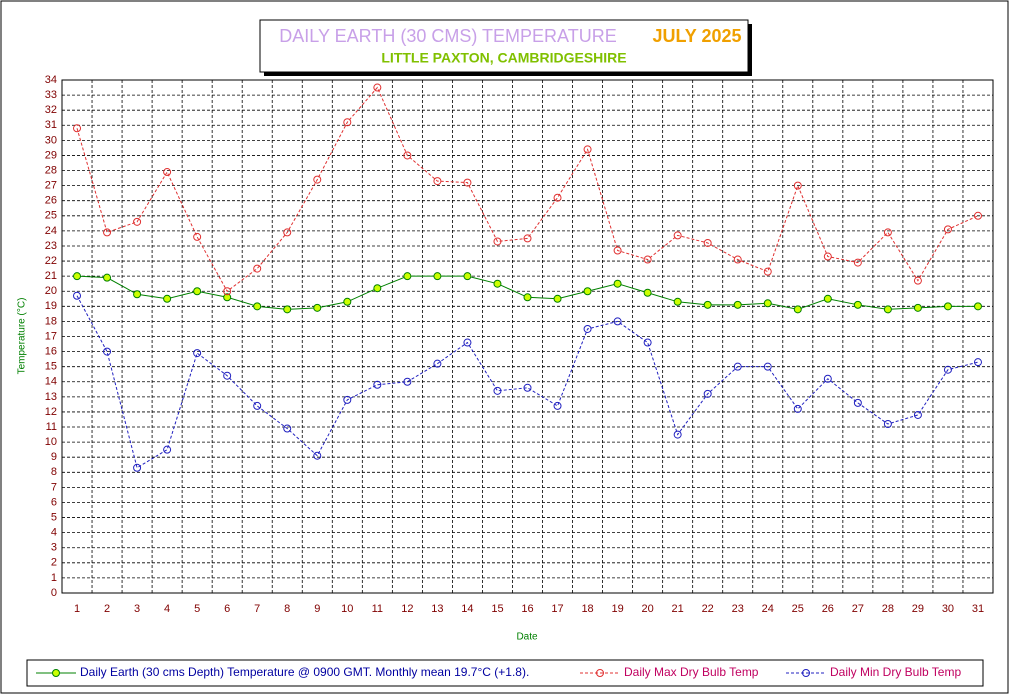  Describe the element at coordinates (978, 609) in the screenshot. I see `x-tick-label: 31` at that location.